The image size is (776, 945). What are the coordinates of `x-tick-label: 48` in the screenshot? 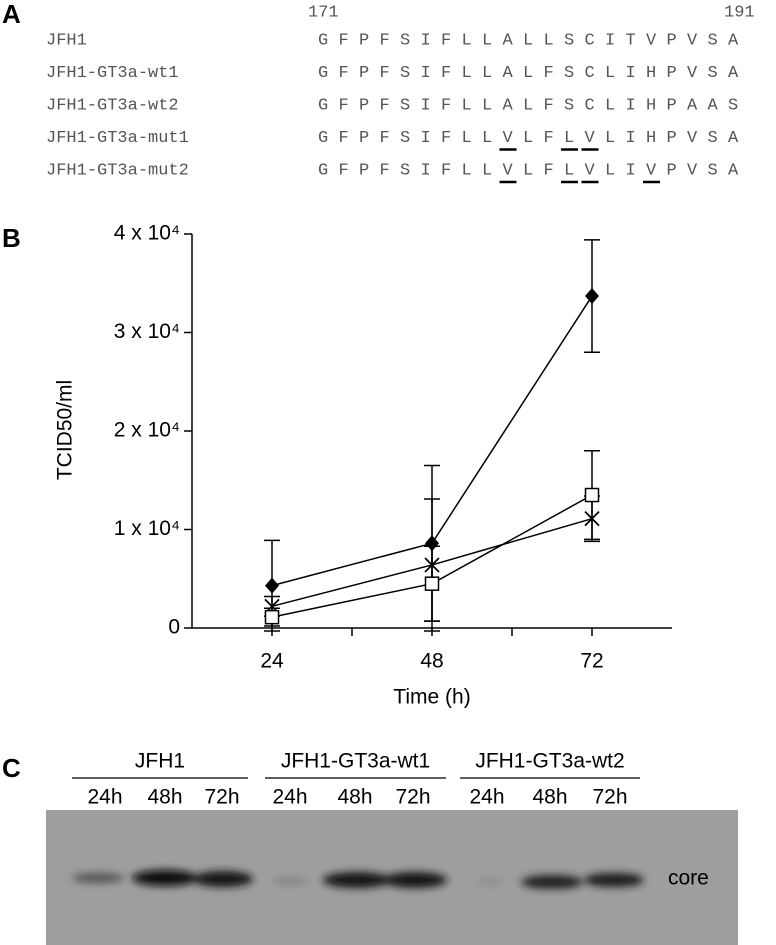 It's located at (431, 661).